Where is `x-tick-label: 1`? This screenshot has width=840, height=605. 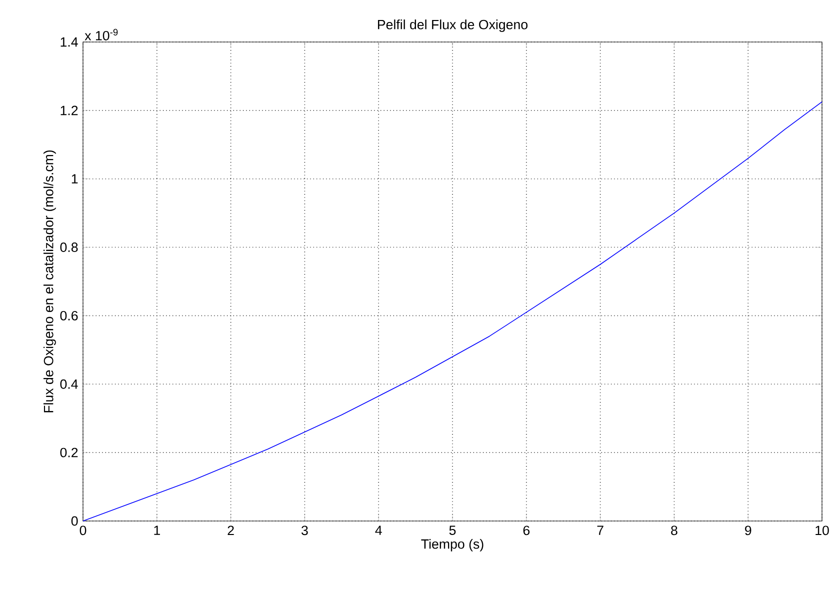
x-tick-label: 1 is located at coordinates (157, 530).